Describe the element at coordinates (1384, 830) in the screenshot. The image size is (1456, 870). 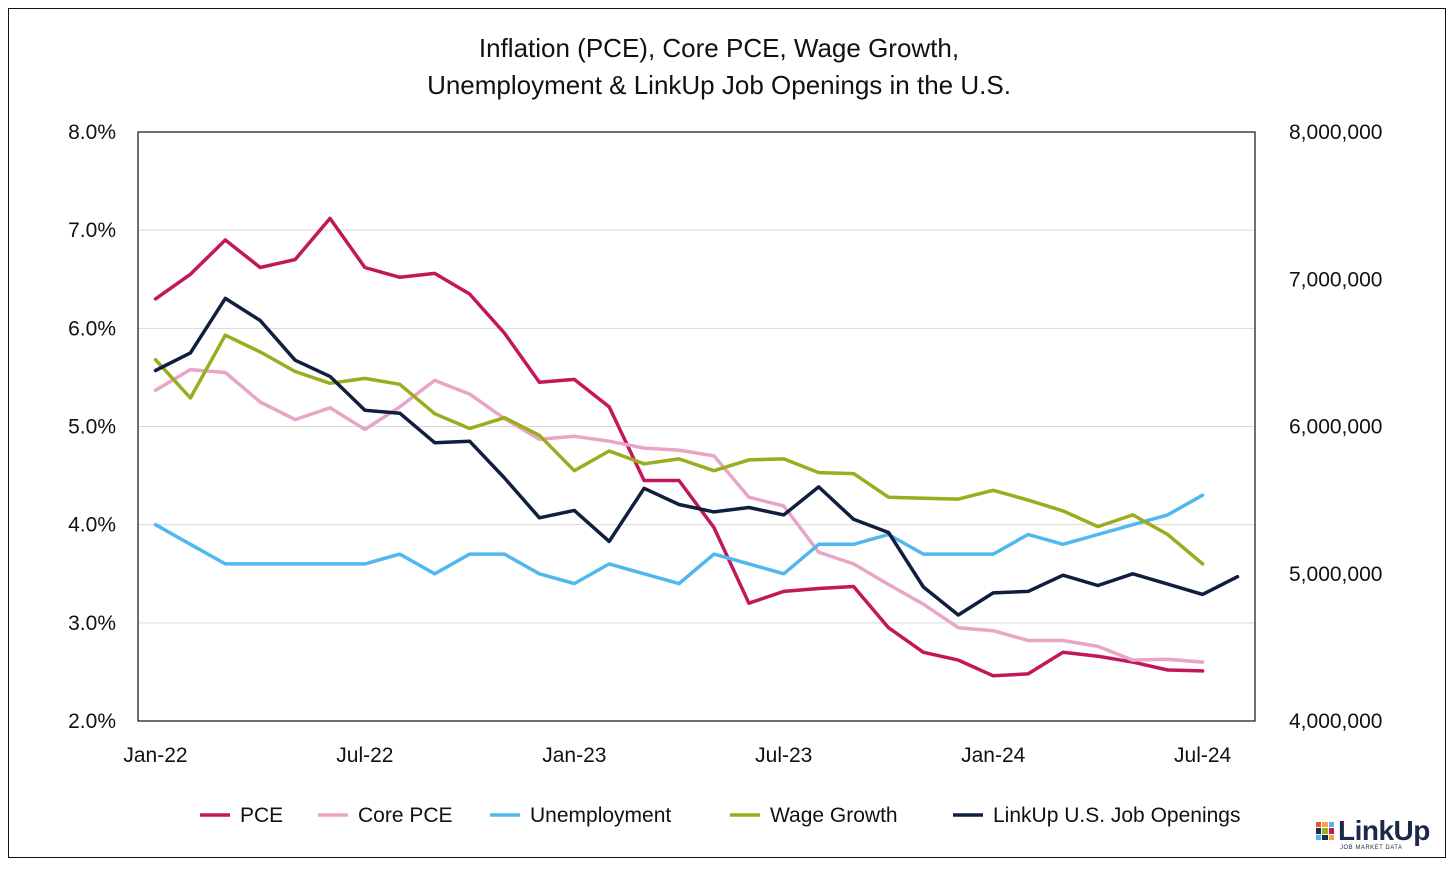
I see `logo-wordmark: LinkUp` at that location.